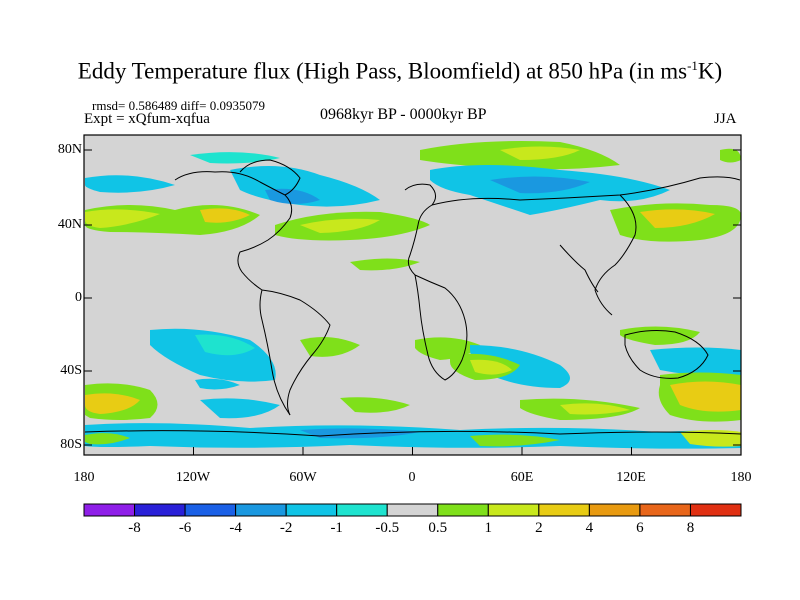  Describe the element at coordinates (178, 105) in the screenshot. I see `stats-label: rmsd= 0.586489 diff= 0.0935079` at that location.